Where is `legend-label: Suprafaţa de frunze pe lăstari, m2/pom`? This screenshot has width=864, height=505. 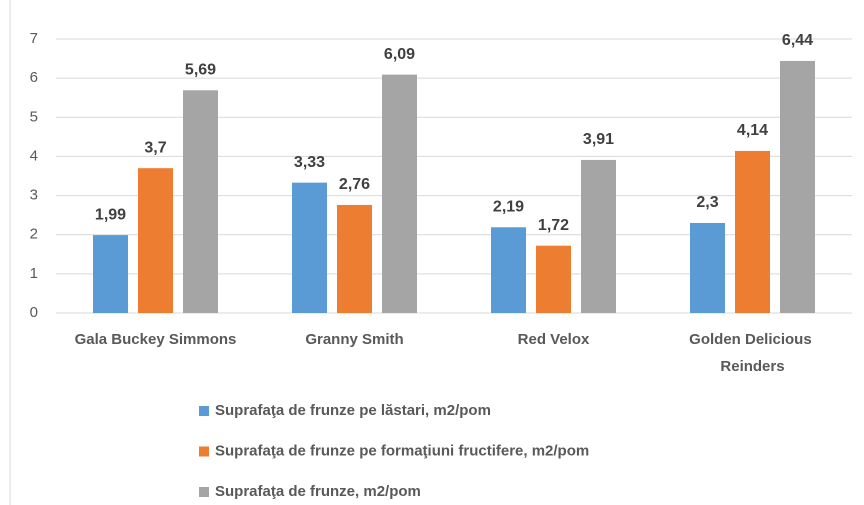 legend-label: Suprafaţa de frunze pe lăstari, m2/pom is located at coordinates (353, 410).